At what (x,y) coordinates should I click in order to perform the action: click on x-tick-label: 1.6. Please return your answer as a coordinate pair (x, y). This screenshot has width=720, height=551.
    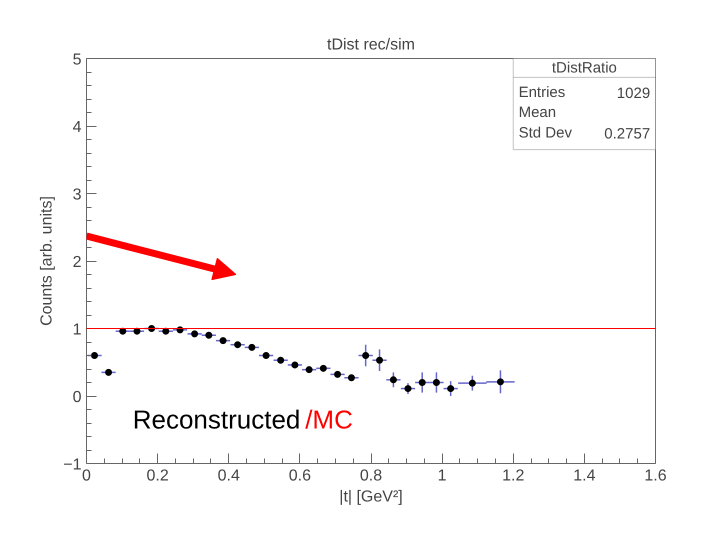
    Looking at the image, I should click on (655, 476).